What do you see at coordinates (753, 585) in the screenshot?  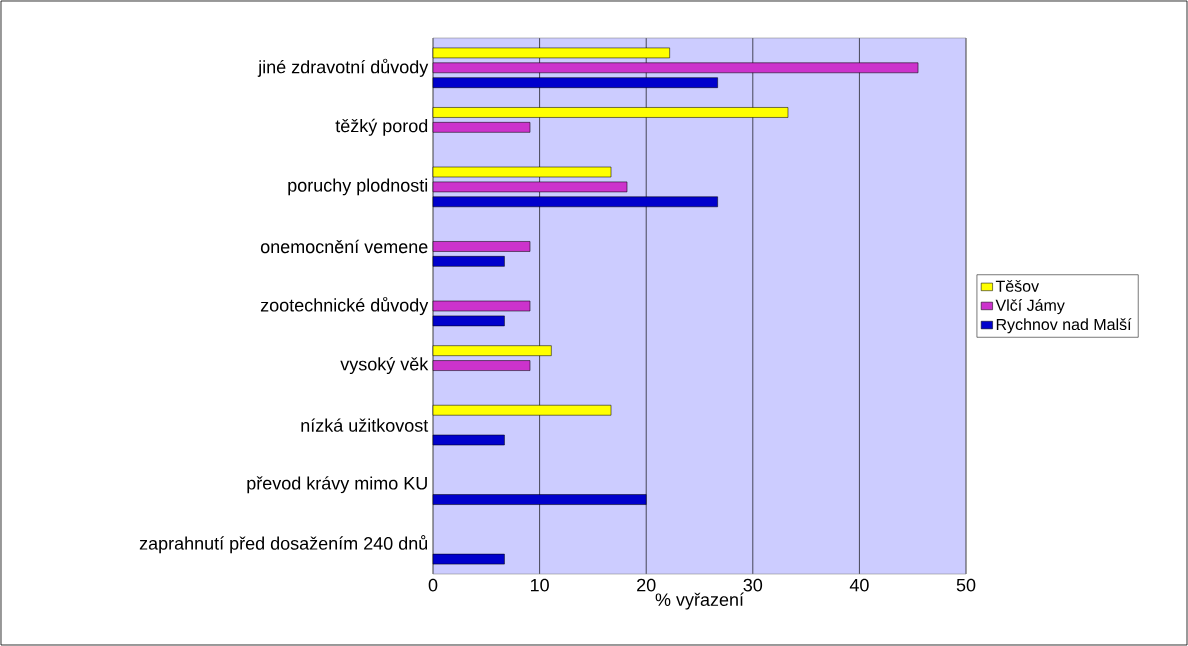 I see `x-tick-label: 30` at bounding box center [753, 585].